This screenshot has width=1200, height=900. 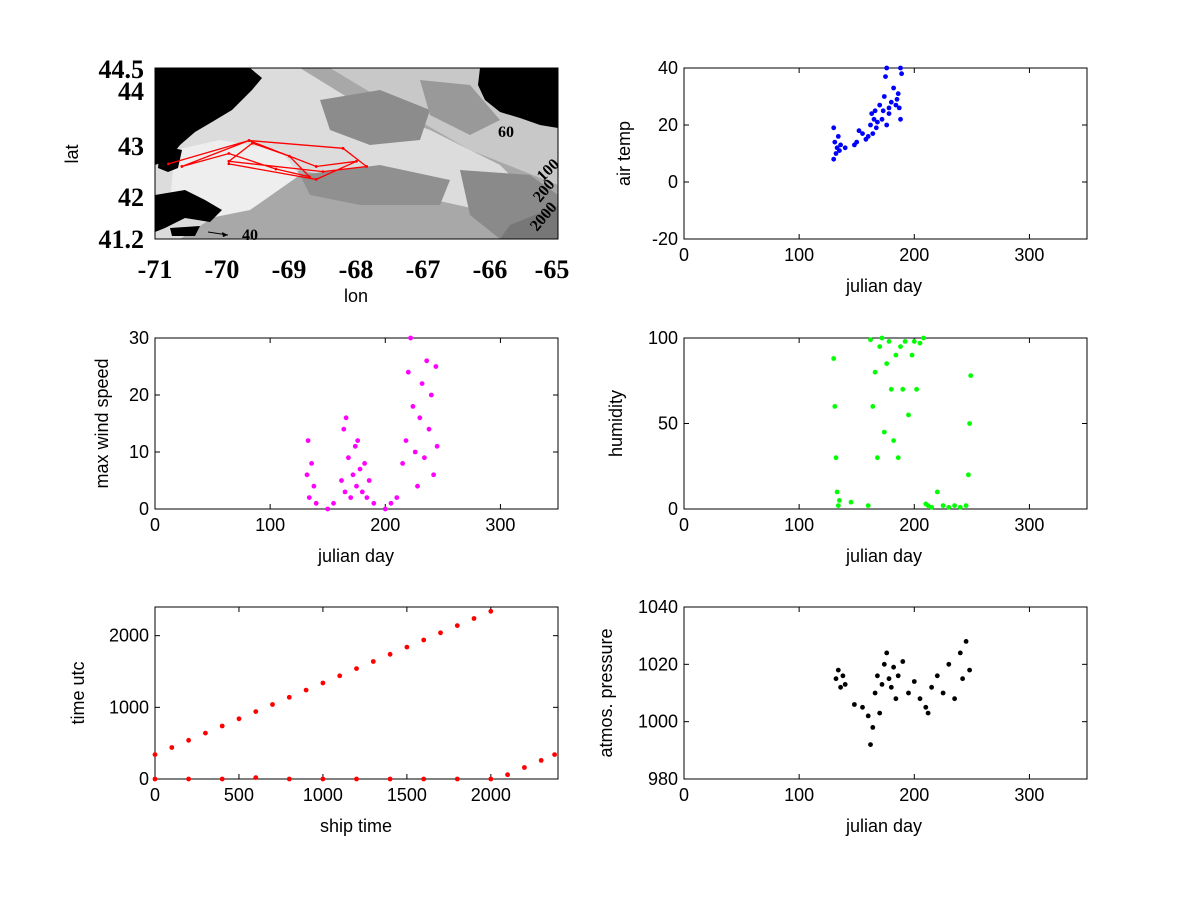 I want to click on deep-slope, so click(x=529, y=222).